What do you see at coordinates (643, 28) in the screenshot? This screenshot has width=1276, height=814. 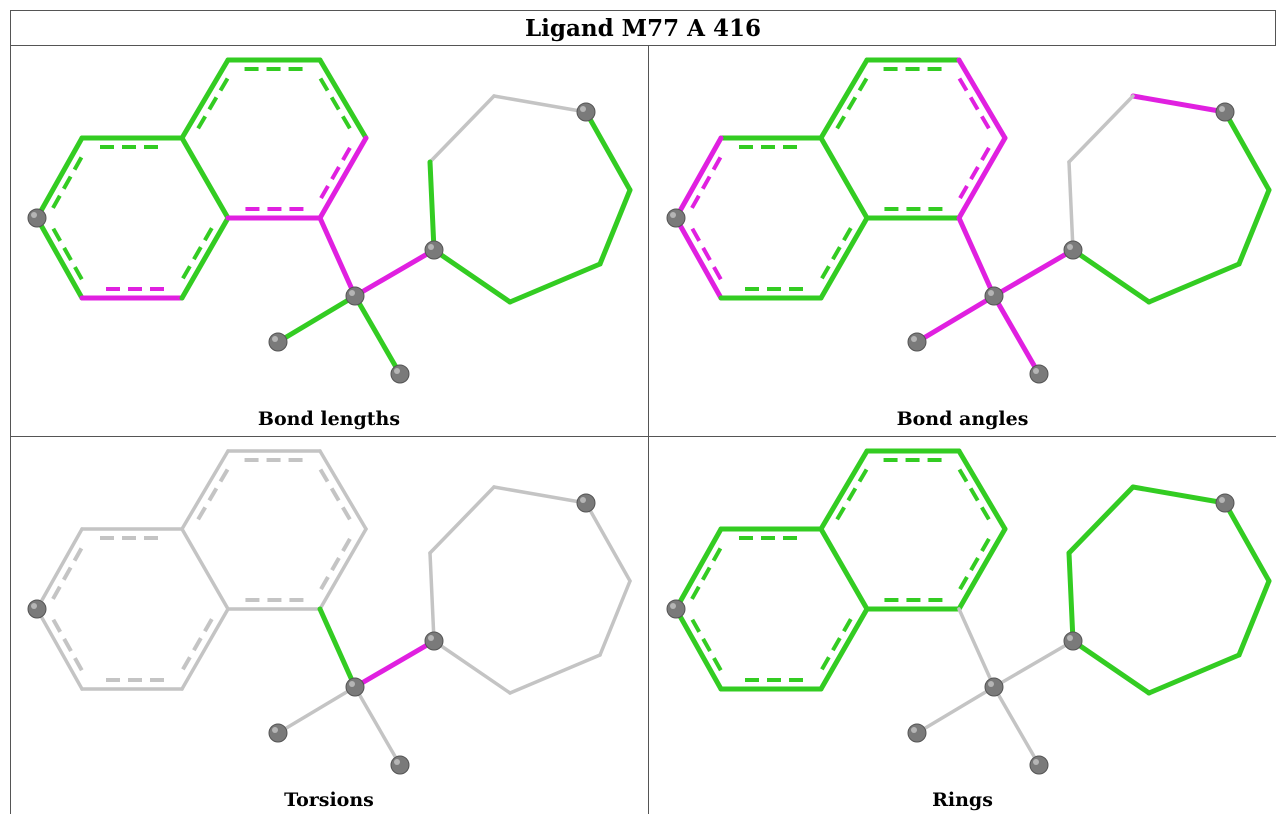 I see `figure-title: Ligand M77 A 416` at bounding box center [643, 28].